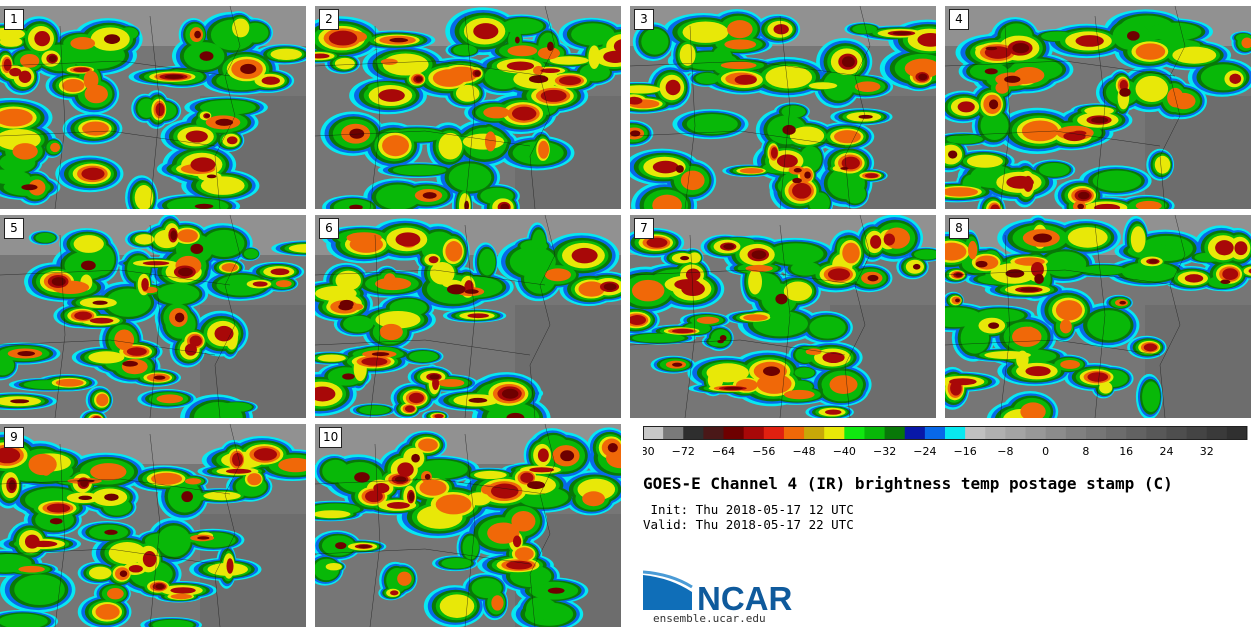 This screenshot has width=1260, height=627. I want to click on colorbar-tick-label: 32, so click(1207, 451).